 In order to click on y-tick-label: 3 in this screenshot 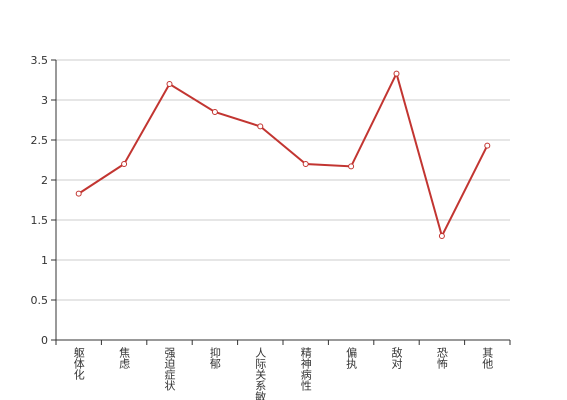, I will do `click(44, 100)`.